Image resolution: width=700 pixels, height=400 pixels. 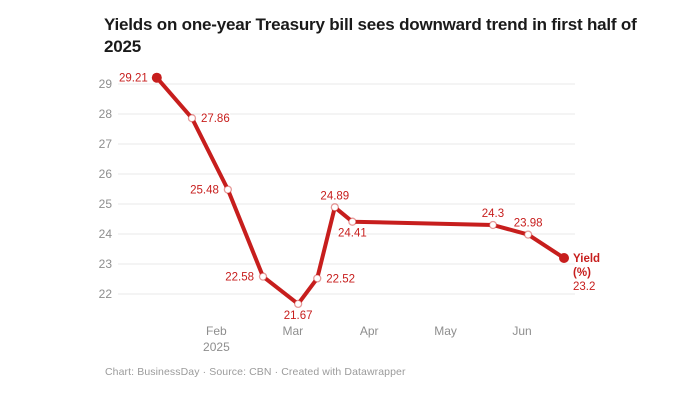 I want to click on series-legend-unit: (%), so click(x=582, y=273).